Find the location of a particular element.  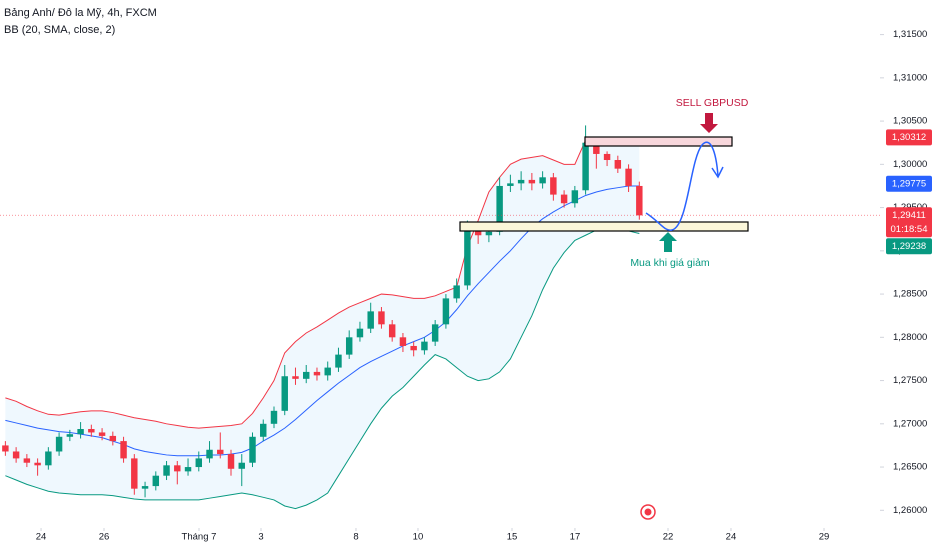

x-tick-label: 17 is located at coordinates (575, 537).